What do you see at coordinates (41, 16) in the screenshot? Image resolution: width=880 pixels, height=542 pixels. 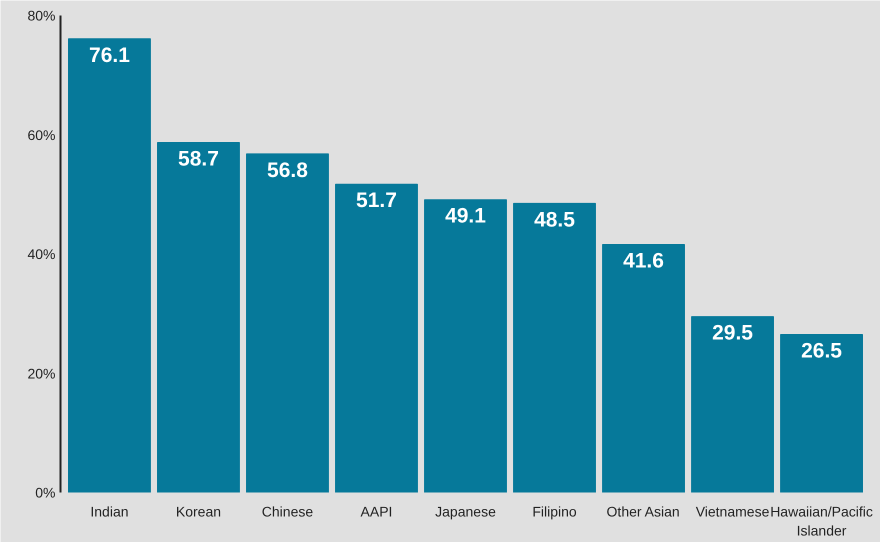 I see `y-tick-label: 80%` at bounding box center [41, 16].